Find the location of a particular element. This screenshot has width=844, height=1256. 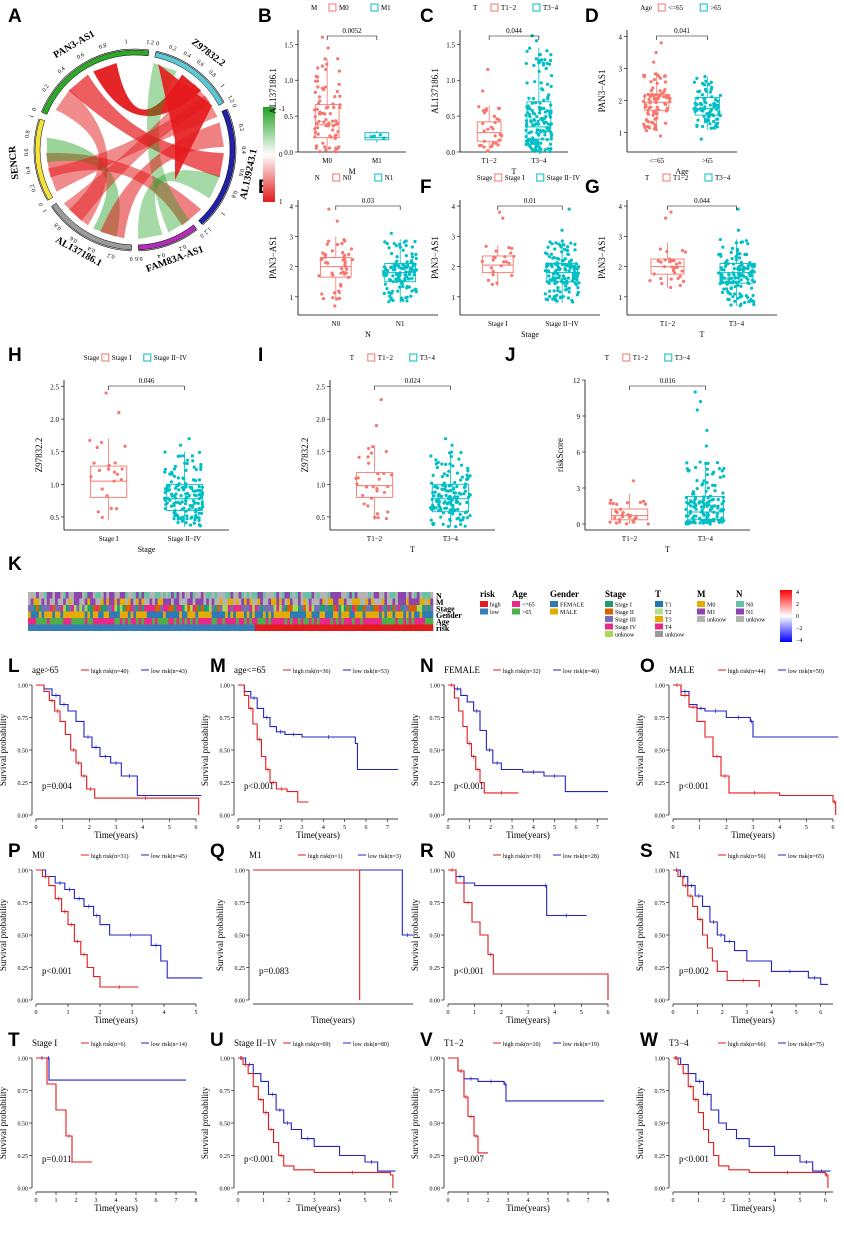

chord-legend-bar is located at coordinates (269, 154).